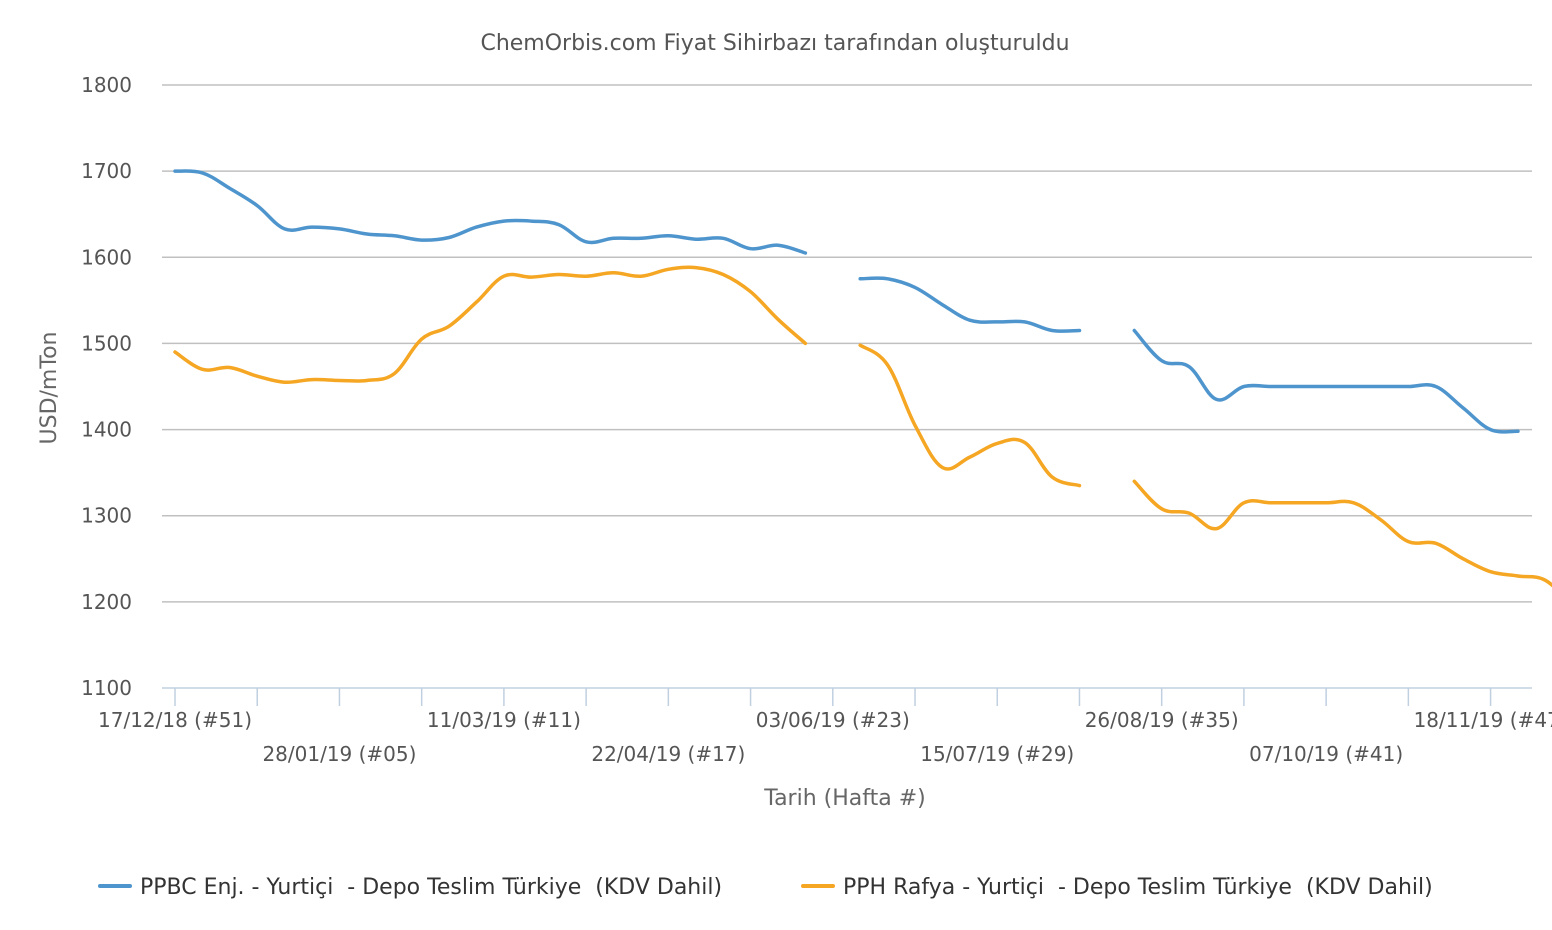 Image resolution: width=1552 pixels, height=930 pixels. What do you see at coordinates (1326, 754) in the screenshot?
I see `x-tick-label: 07/10/19 (#41)` at bounding box center [1326, 754].